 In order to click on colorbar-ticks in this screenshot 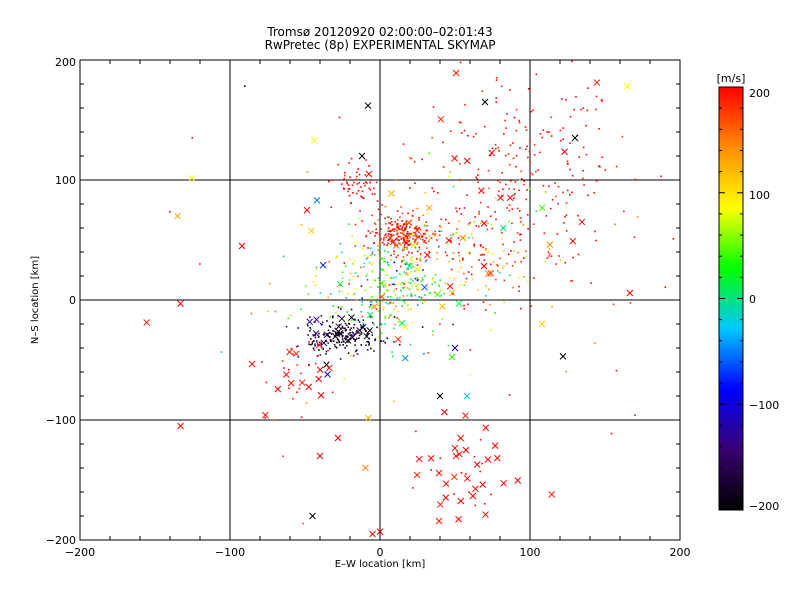, I will do `click(731, 298)`.